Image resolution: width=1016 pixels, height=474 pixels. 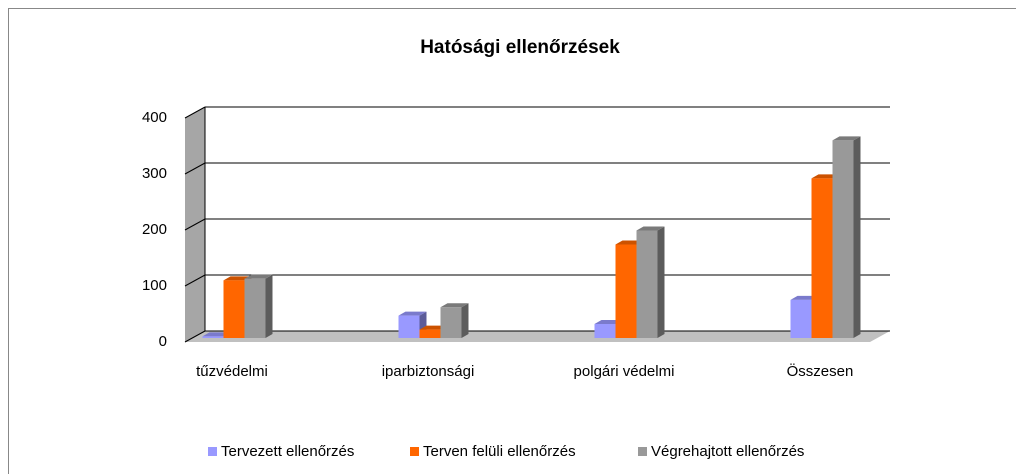 What do you see at coordinates (154, 173) in the screenshot?
I see `y-tick-label: 300` at bounding box center [154, 173].